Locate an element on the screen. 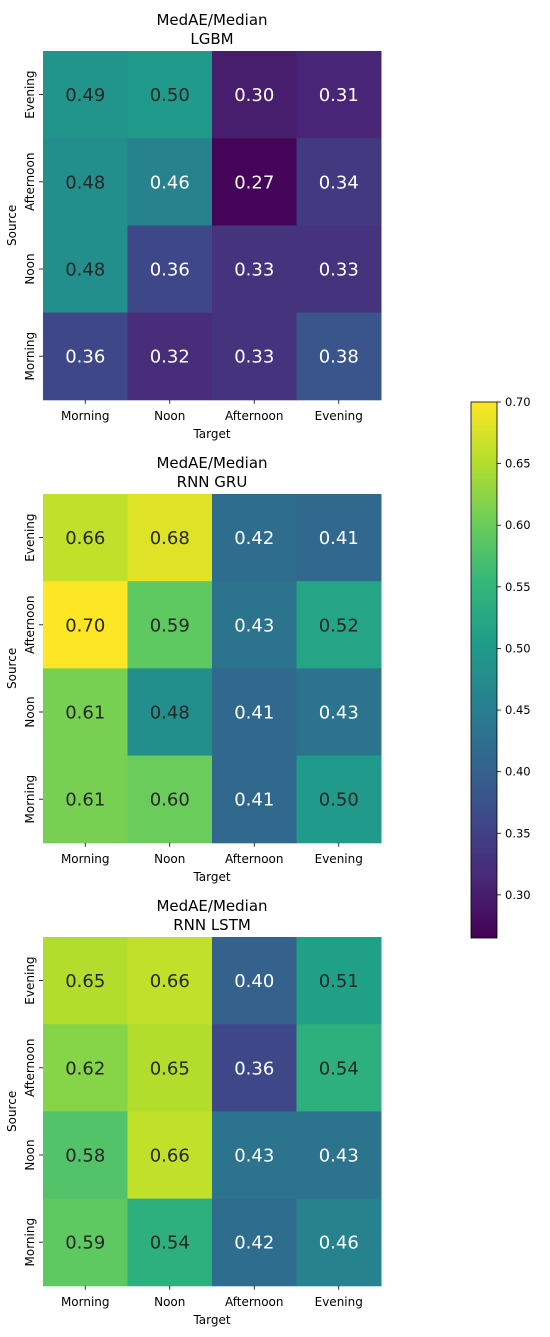 This screenshot has width=550, height=1337. cell-value-label: 0.68 is located at coordinates (170, 538).